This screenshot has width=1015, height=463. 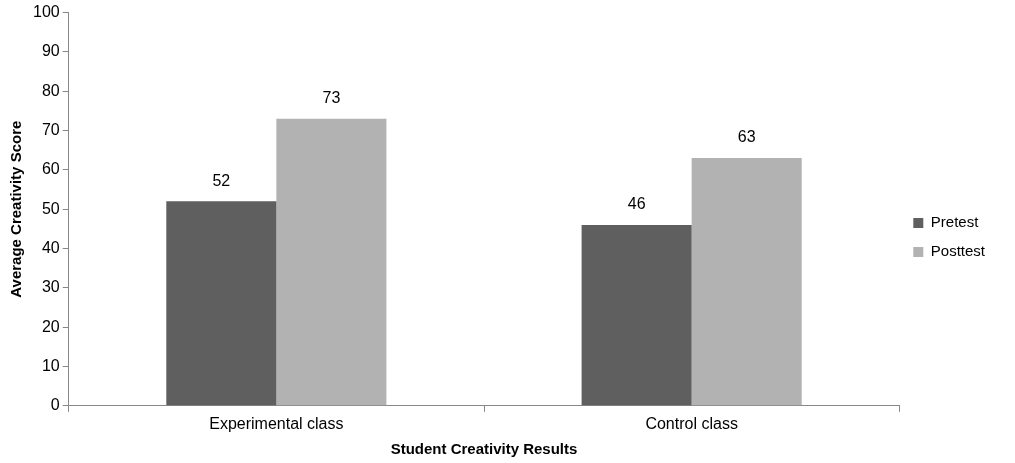 What do you see at coordinates (46, 12) in the screenshot?
I see `y-tick-label: 100` at bounding box center [46, 12].